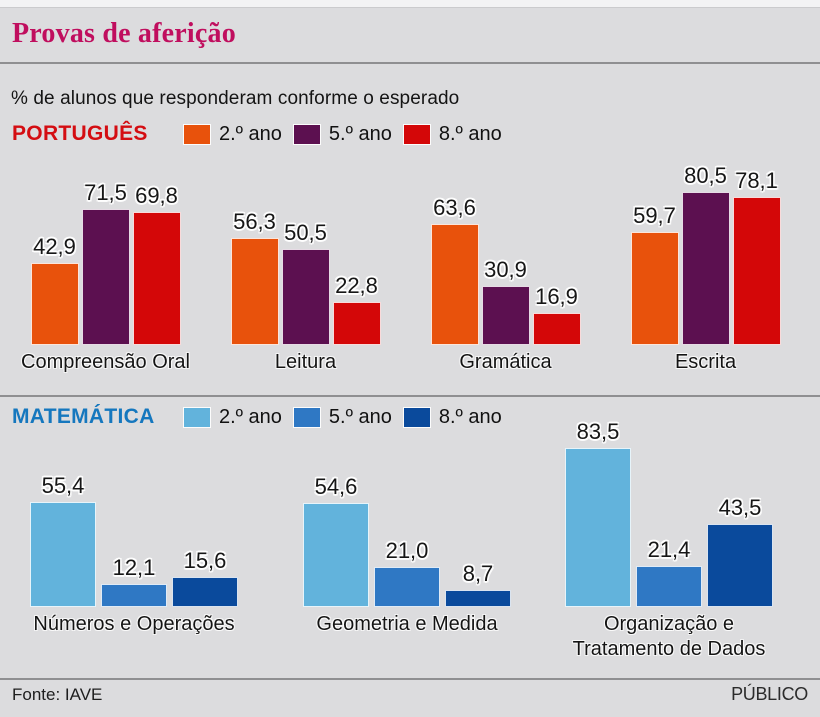 The height and width of the screenshot is (717, 820). I want to click on bar-column: 50,5, so click(305, 282).